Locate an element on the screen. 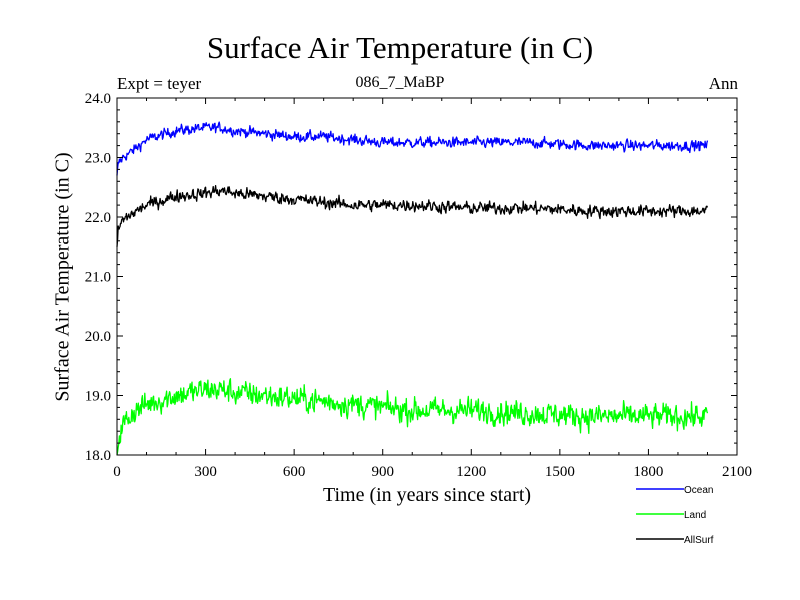  x-tick-label: 1500 is located at coordinates (560, 472).